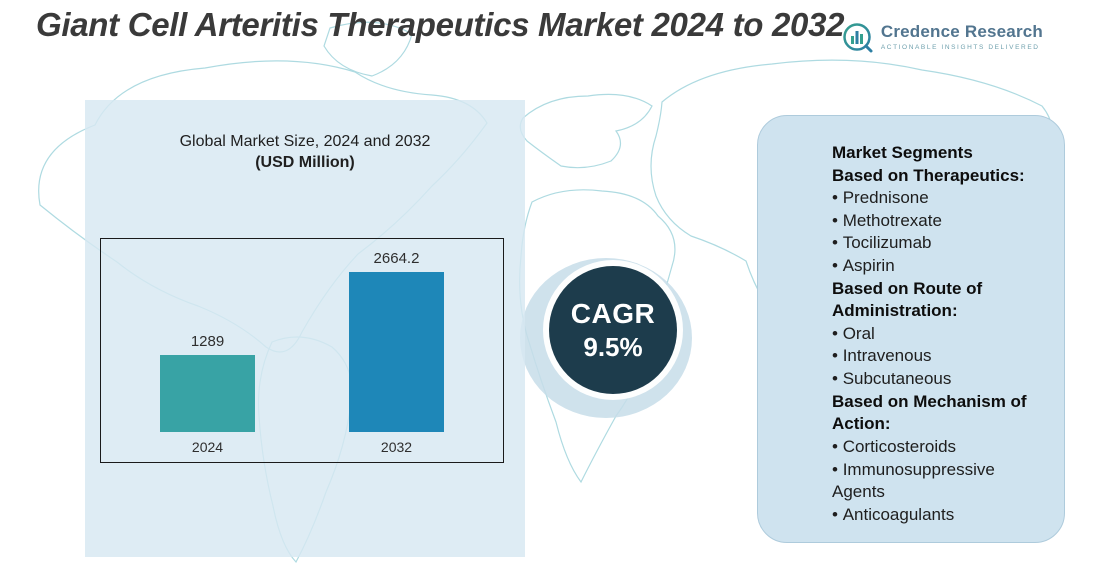  I want to click on logo-tagline: Actionable Insights Delivered, so click(960, 47).